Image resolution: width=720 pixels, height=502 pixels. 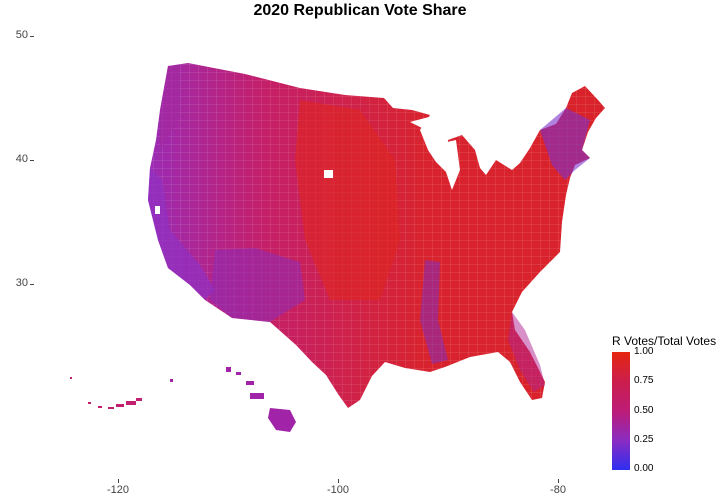 What do you see at coordinates (558, 490) in the screenshot?
I see `x-tick-label-80: -80` at bounding box center [558, 490].